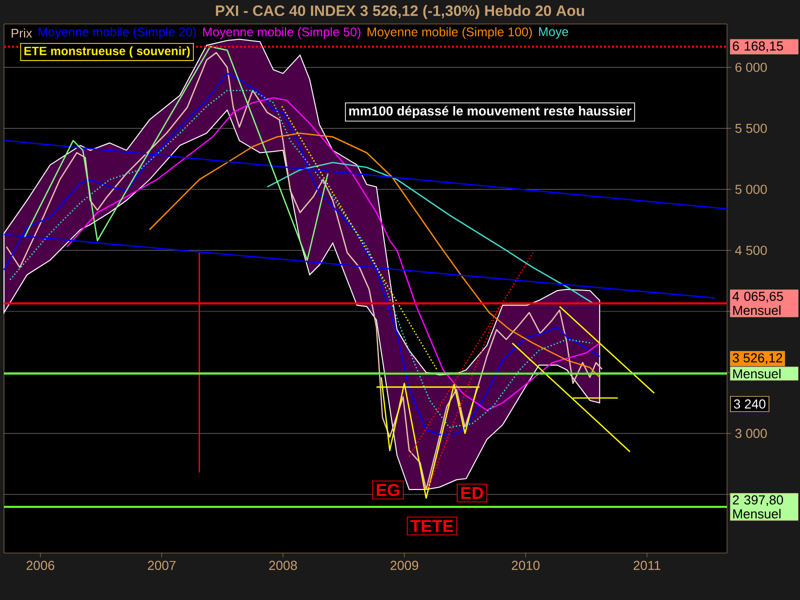 Image resolution: width=800 pixels, height=600 pixels. I want to click on ref-line-label: 6 168,15, so click(757, 46).